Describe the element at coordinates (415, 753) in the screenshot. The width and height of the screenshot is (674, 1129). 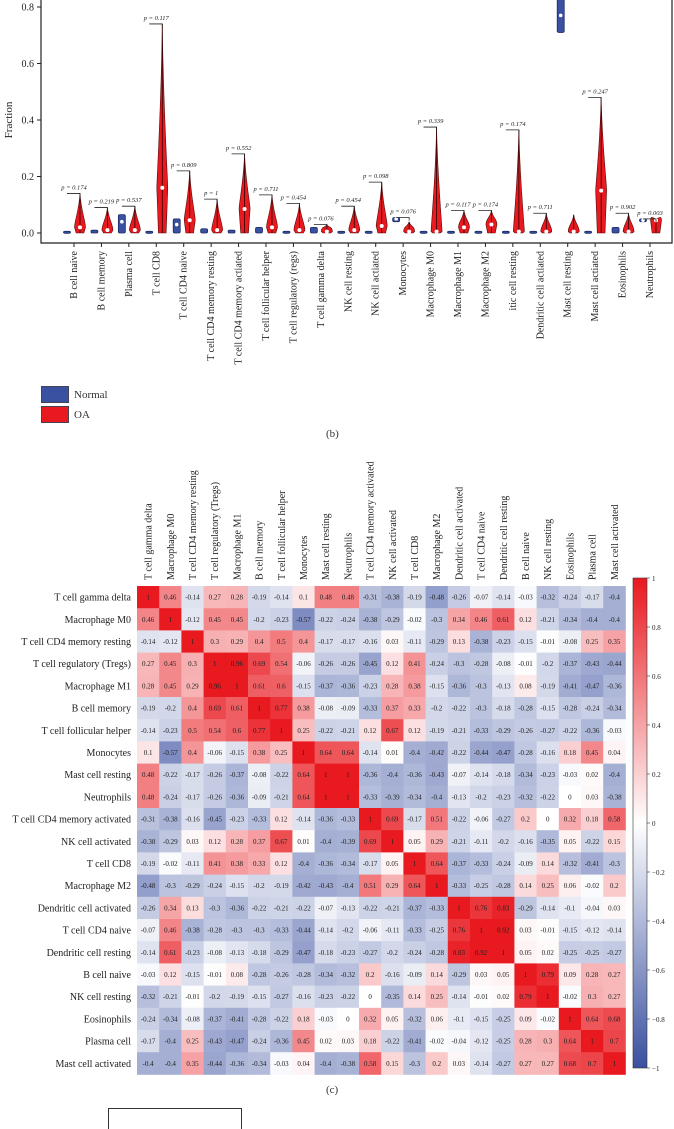
I see `heatmap-cell-value: -0.4` at that location.